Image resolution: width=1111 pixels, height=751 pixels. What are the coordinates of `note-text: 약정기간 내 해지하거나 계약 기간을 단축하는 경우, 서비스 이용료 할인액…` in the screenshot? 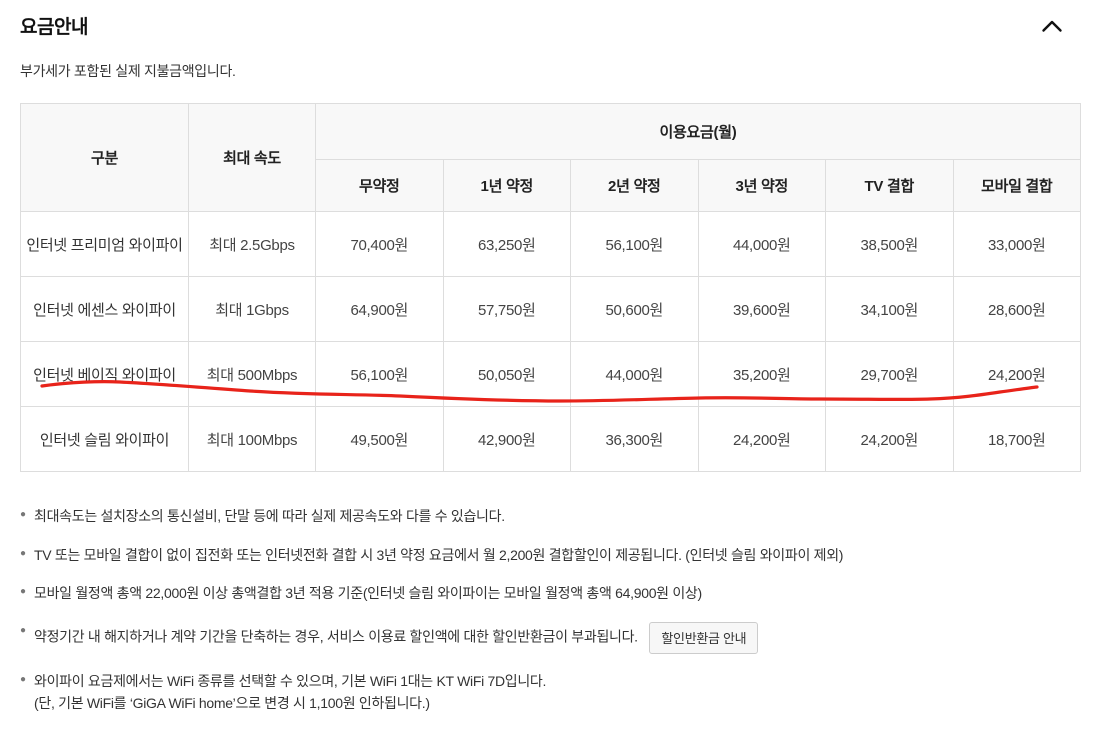 It's located at (336, 636).